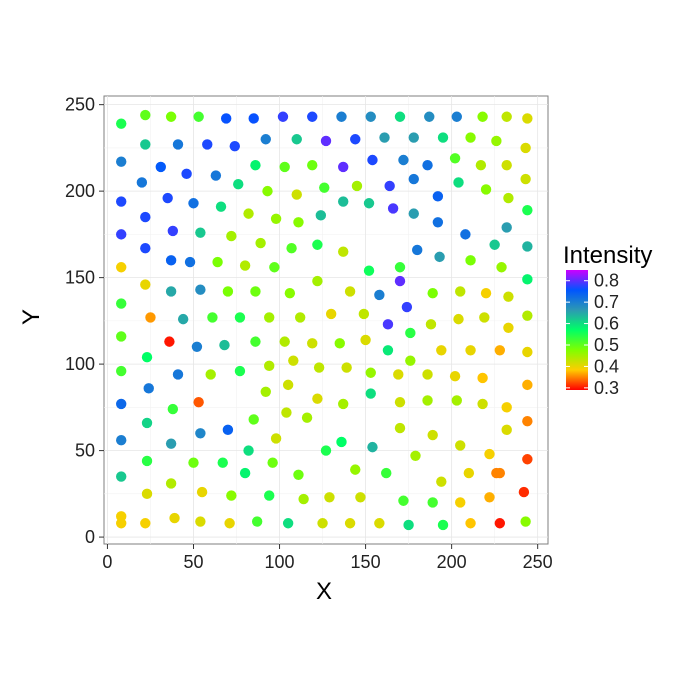 This screenshot has height=700, width=700. What do you see at coordinates (452, 562) in the screenshot?
I see `x-tick-label: 200` at bounding box center [452, 562].